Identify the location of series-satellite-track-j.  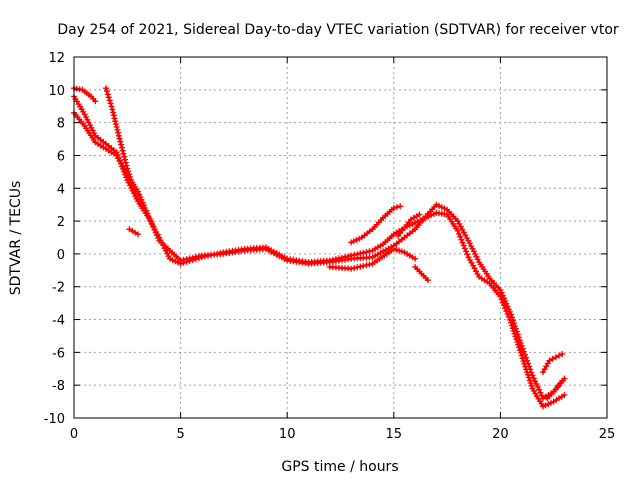
(556, 388).